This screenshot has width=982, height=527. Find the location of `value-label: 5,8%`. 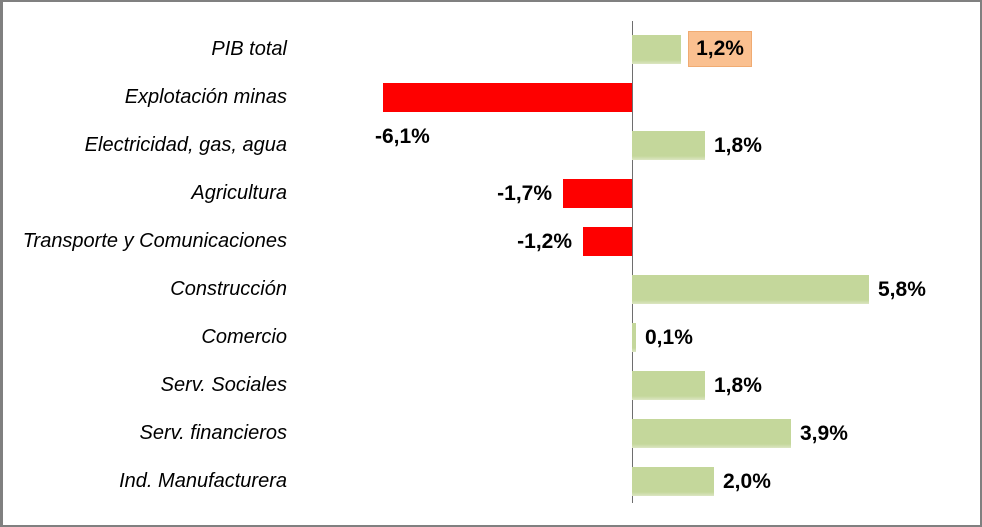

value-label: 5,8% is located at coordinates (902, 289).